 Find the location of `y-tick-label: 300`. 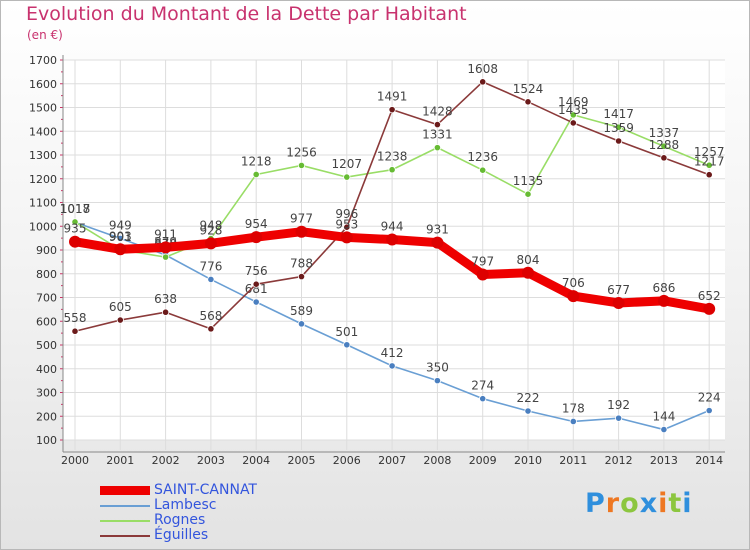

y-tick-label: 300 is located at coordinates (46, 393).